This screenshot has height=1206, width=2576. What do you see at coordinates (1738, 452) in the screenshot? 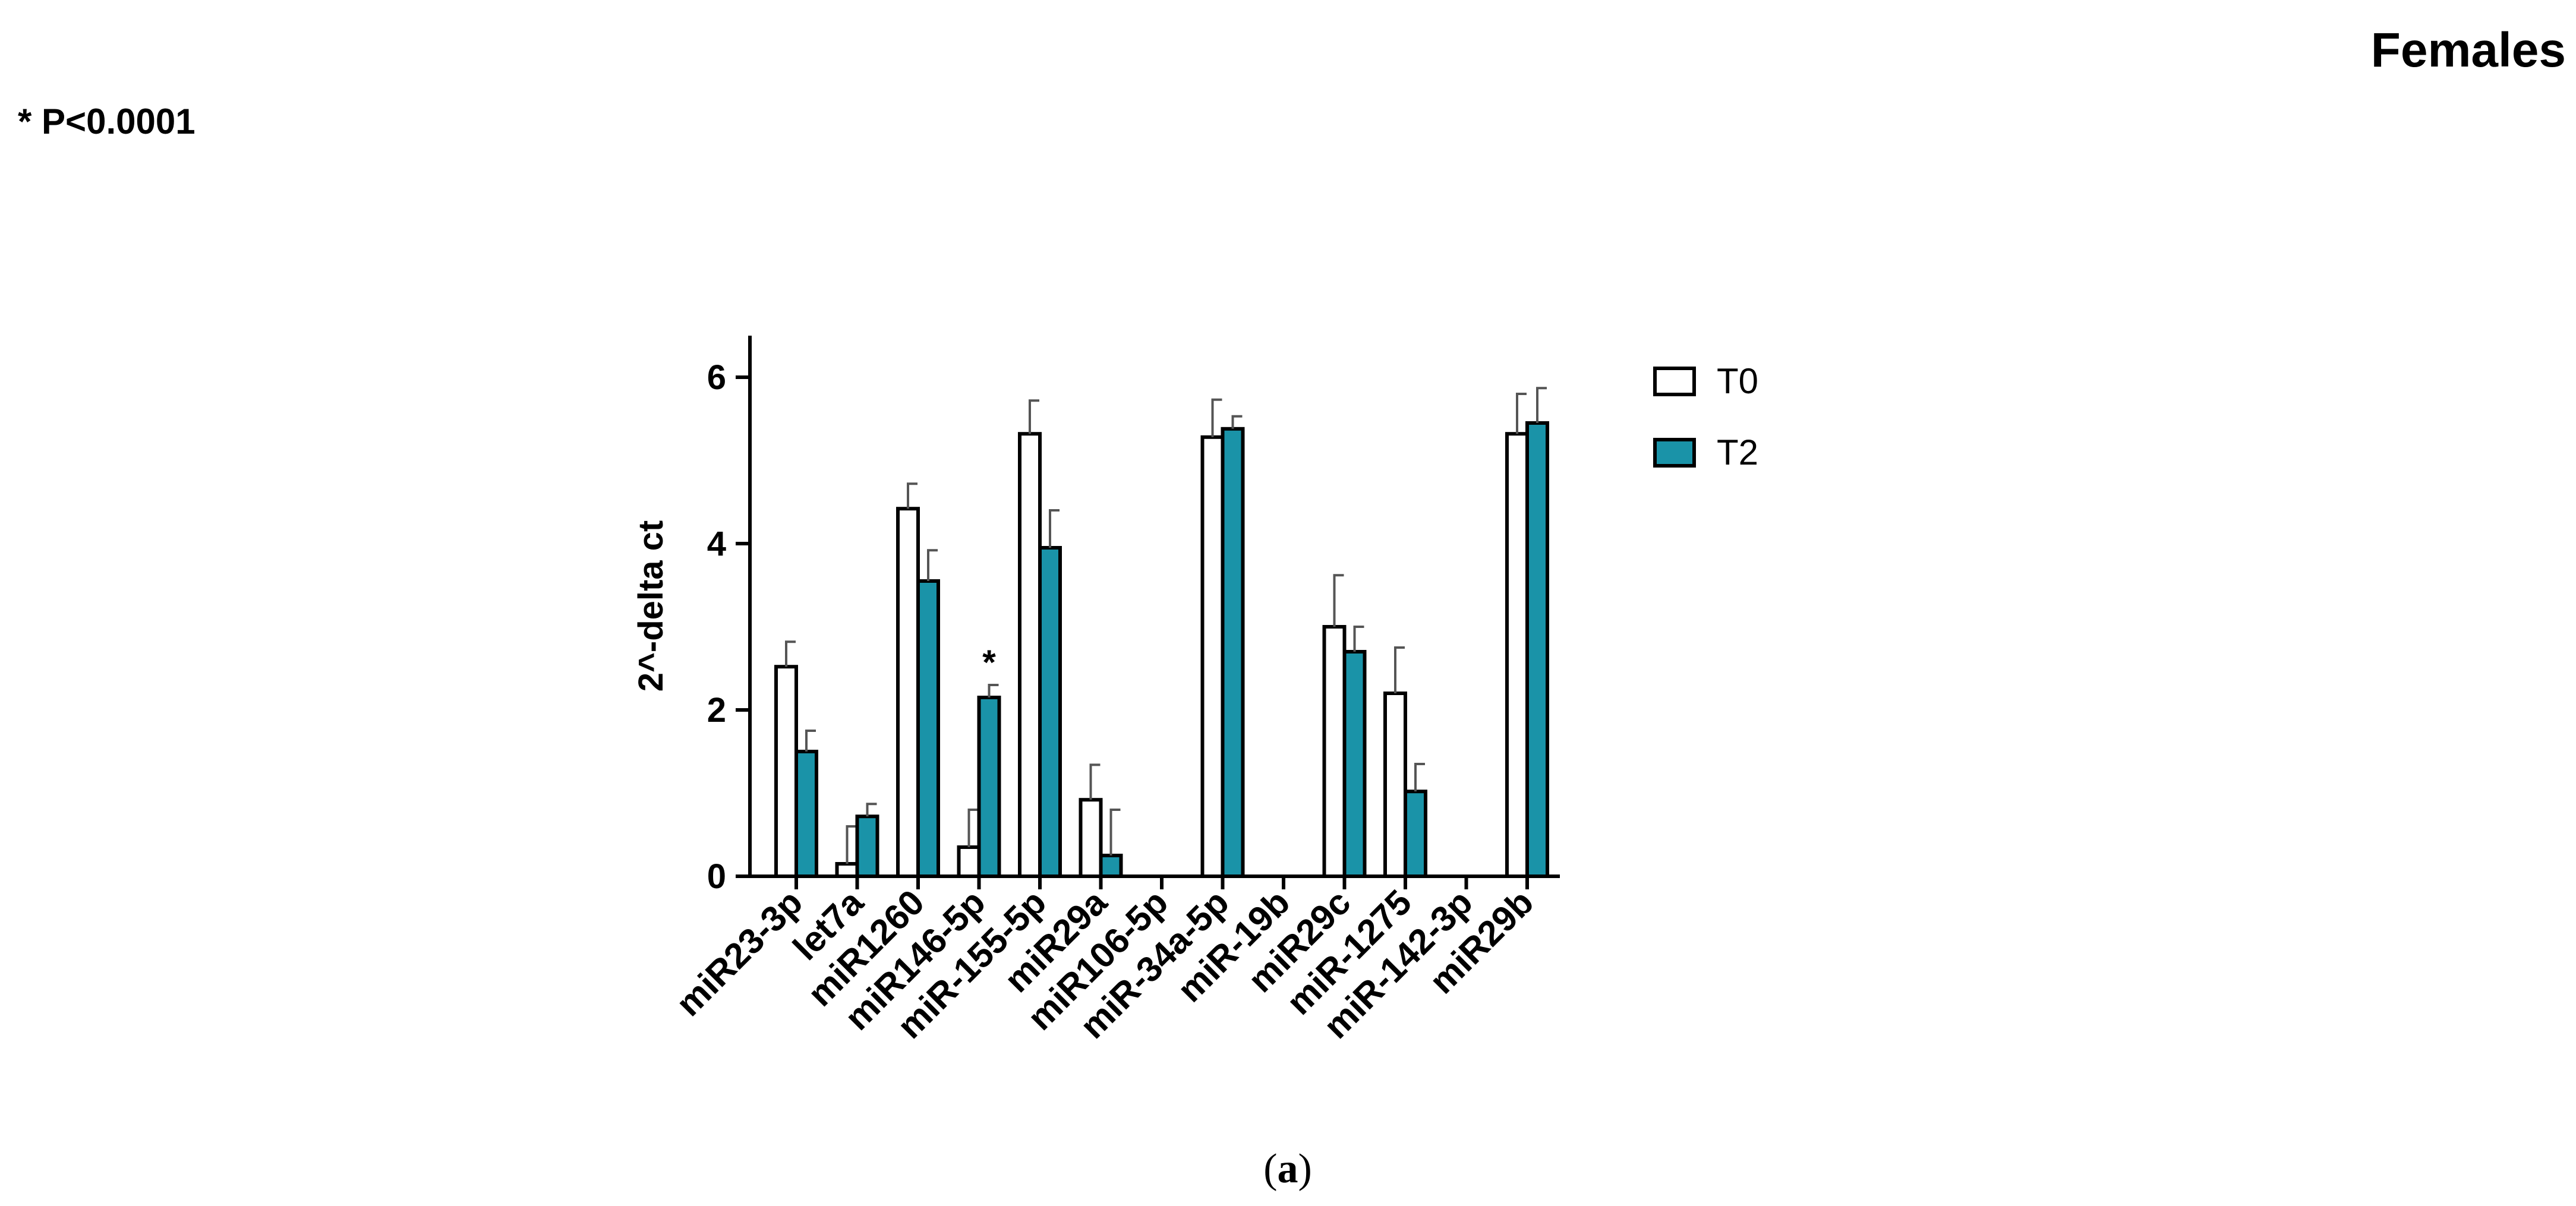
I see `legend-label-t2: T2` at bounding box center [1738, 452].